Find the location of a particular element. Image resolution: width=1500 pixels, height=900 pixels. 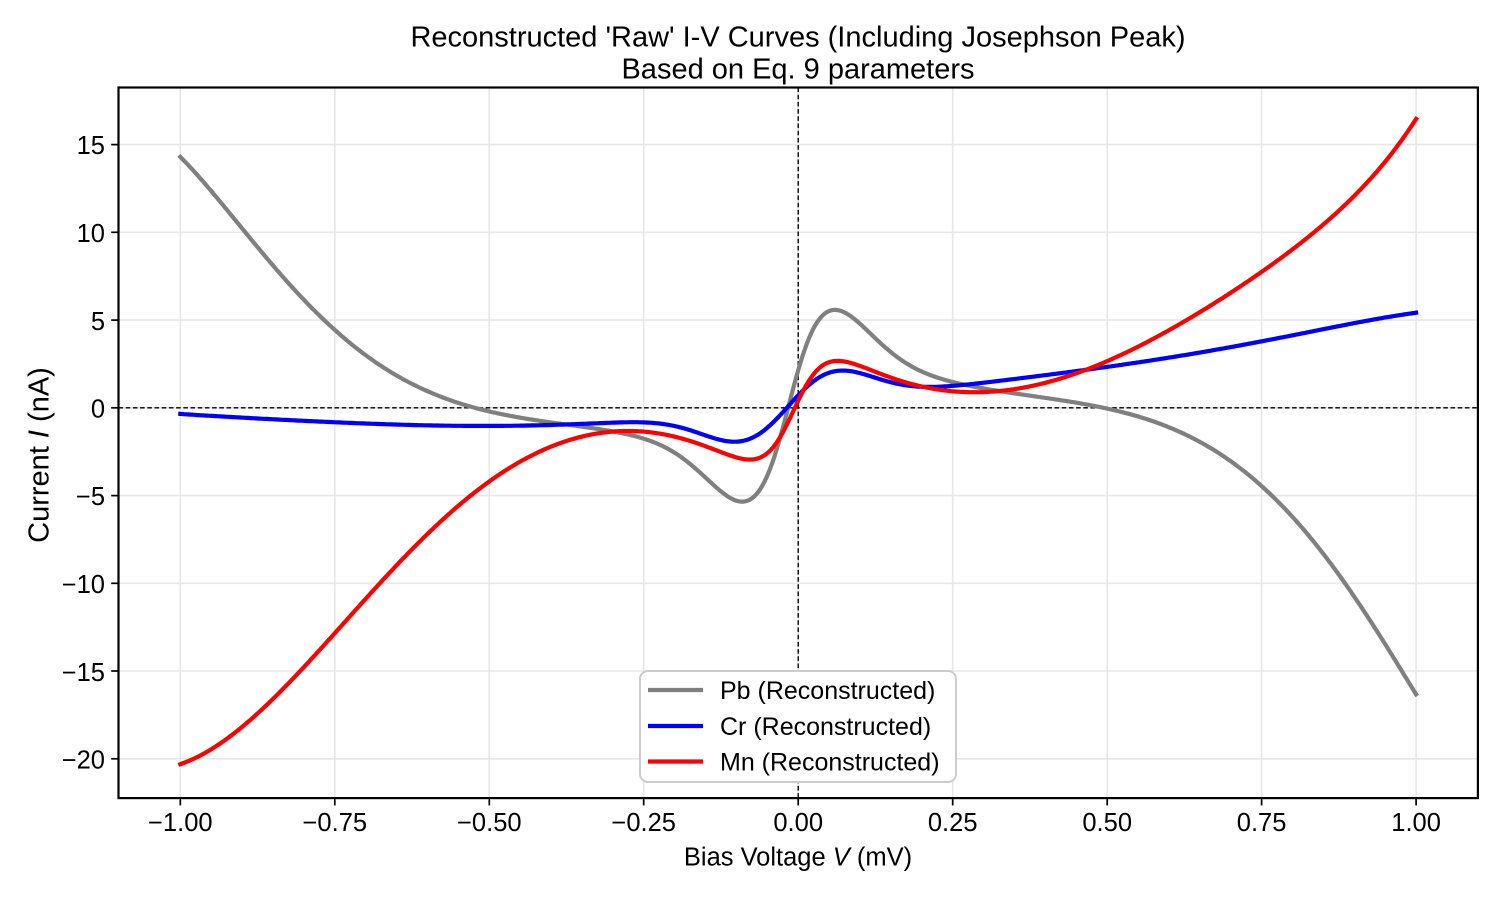

svg-text: 0.25 is located at coordinates (953, 823).